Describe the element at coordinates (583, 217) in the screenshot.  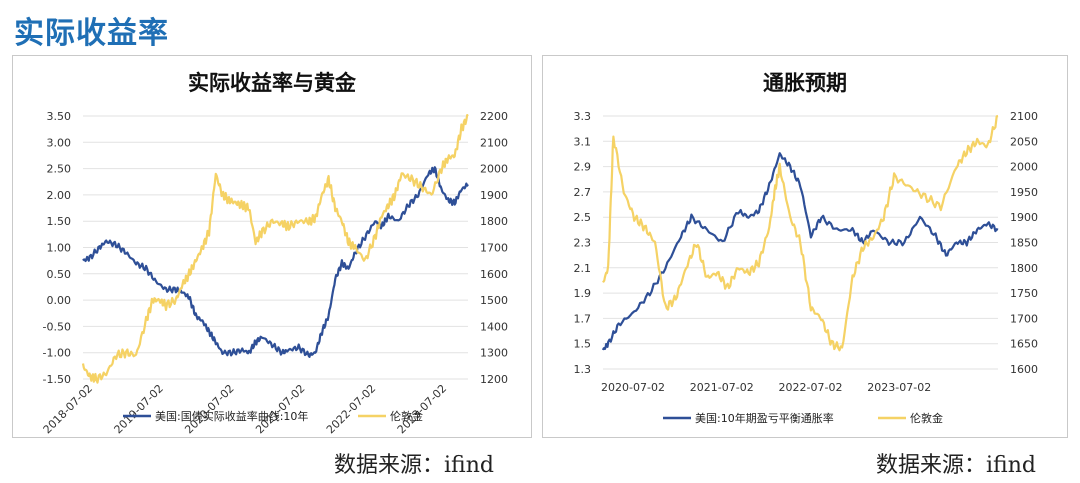
I see `y-left-tick-label: 2.5` at that location.